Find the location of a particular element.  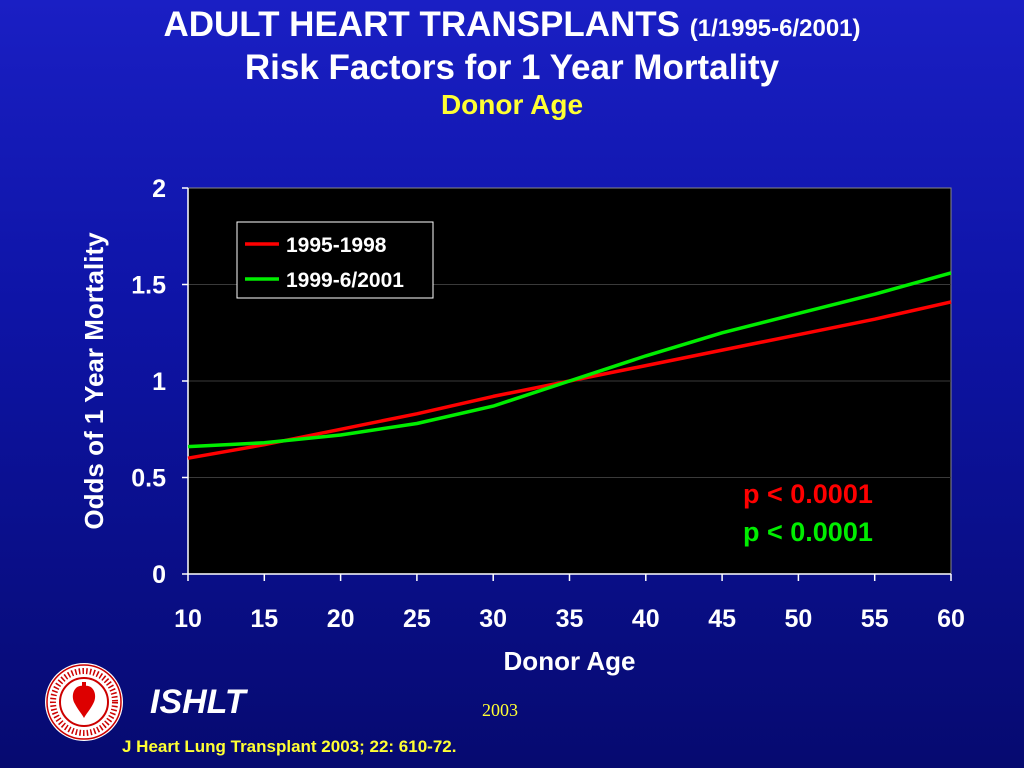

y-tick-label: 1 is located at coordinates (159, 382).